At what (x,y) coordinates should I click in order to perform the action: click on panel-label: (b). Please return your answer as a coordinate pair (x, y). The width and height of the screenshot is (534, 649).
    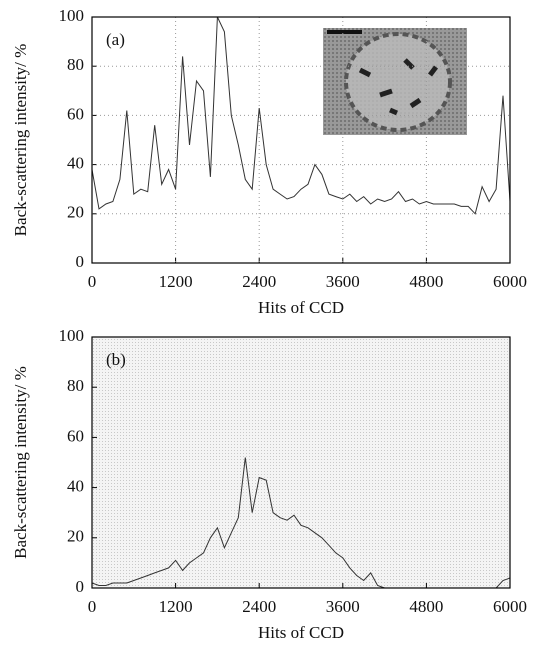
    Looking at the image, I should click on (116, 359).